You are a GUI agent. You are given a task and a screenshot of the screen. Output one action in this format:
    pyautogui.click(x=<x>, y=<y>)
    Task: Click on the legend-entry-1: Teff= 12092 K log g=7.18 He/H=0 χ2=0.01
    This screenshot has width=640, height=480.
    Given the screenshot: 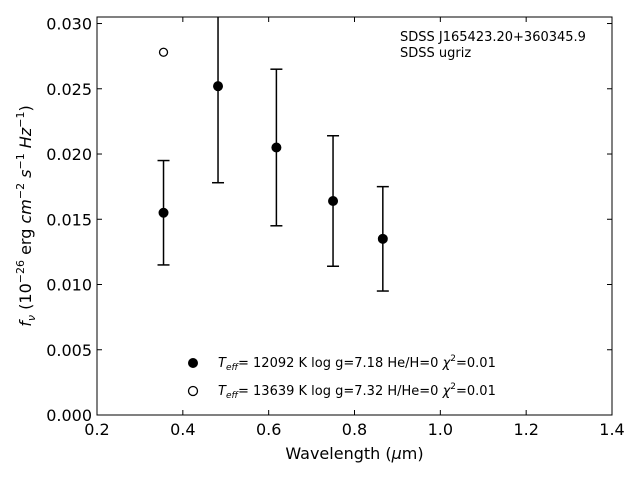 What is the action you would take?
    pyautogui.click(x=357, y=363)
    